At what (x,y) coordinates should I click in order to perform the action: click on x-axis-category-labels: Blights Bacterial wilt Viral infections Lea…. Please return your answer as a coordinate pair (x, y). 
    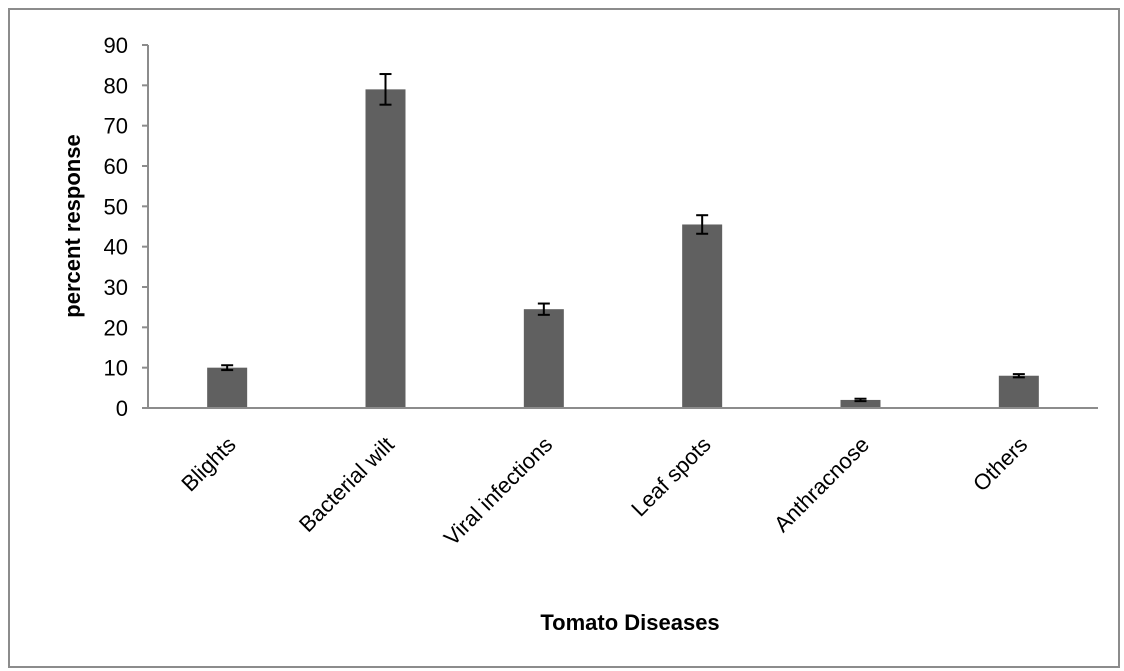
    Looking at the image, I should click on (604, 491).